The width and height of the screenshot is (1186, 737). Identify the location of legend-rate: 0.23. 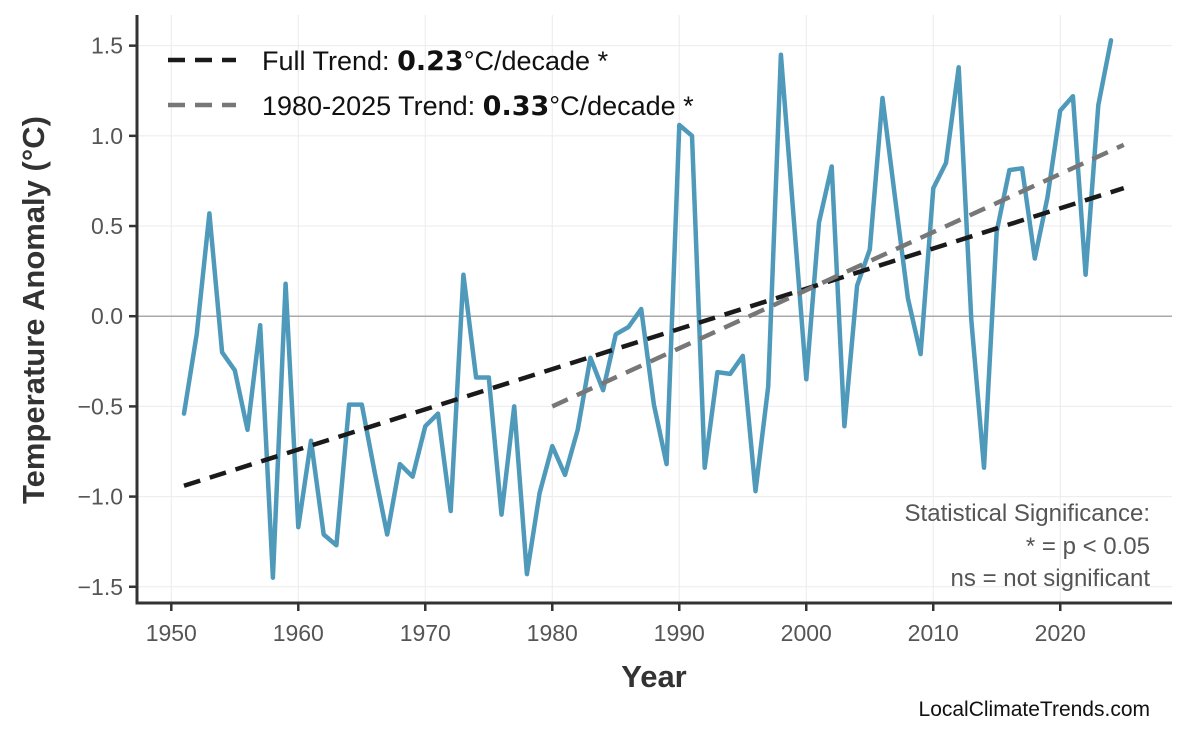
(430, 61).